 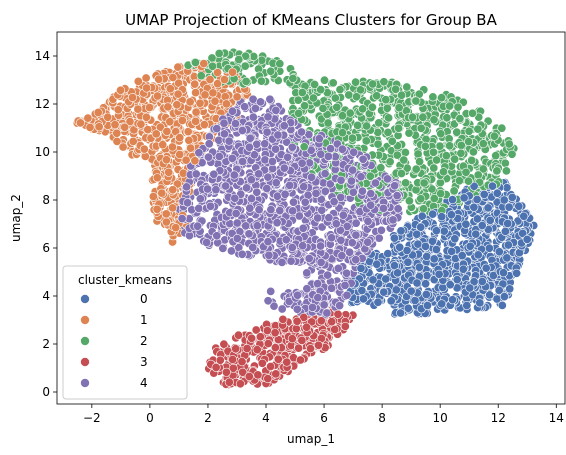 What do you see at coordinates (323, 414) in the screenshot?
I see `x-axis: −2 0 2 4 6 8 10 12 14` at bounding box center [323, 414].